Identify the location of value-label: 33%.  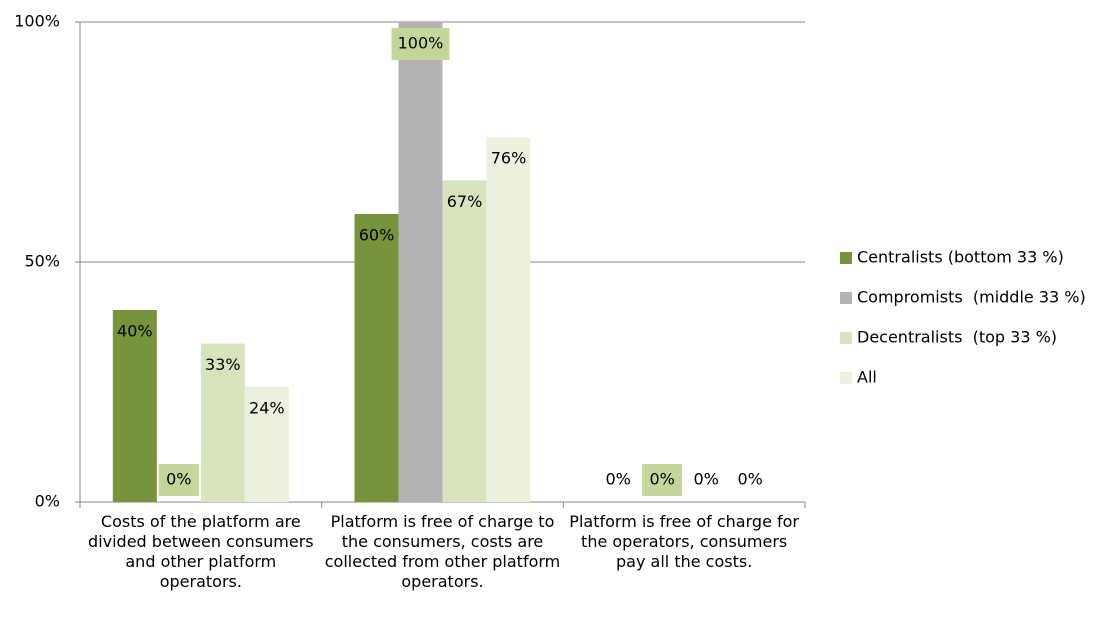
(223, 364).